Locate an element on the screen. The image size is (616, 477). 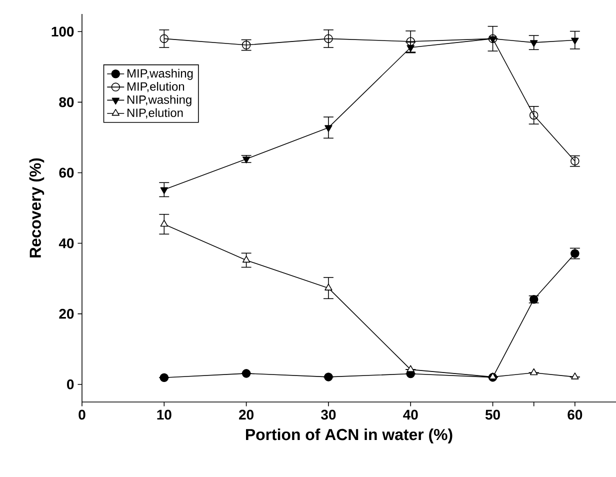
x-tick-label: 50 is located at coordinates (492, 415).